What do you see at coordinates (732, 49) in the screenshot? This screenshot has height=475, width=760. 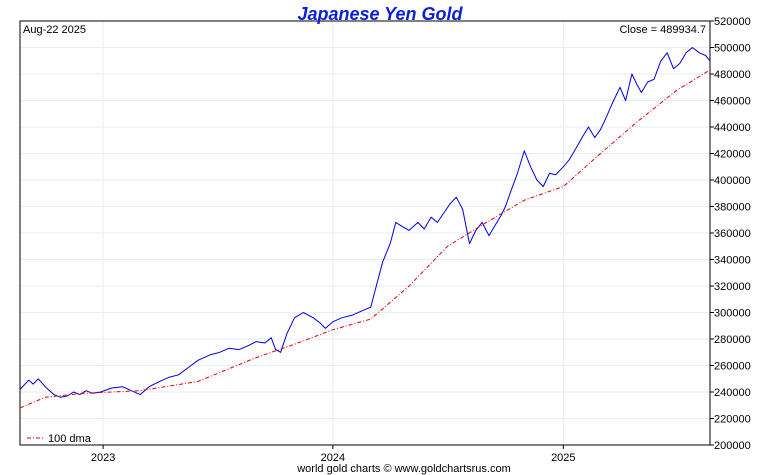 I see `y-tick-label: 500000` at bounding box center [732, 49].